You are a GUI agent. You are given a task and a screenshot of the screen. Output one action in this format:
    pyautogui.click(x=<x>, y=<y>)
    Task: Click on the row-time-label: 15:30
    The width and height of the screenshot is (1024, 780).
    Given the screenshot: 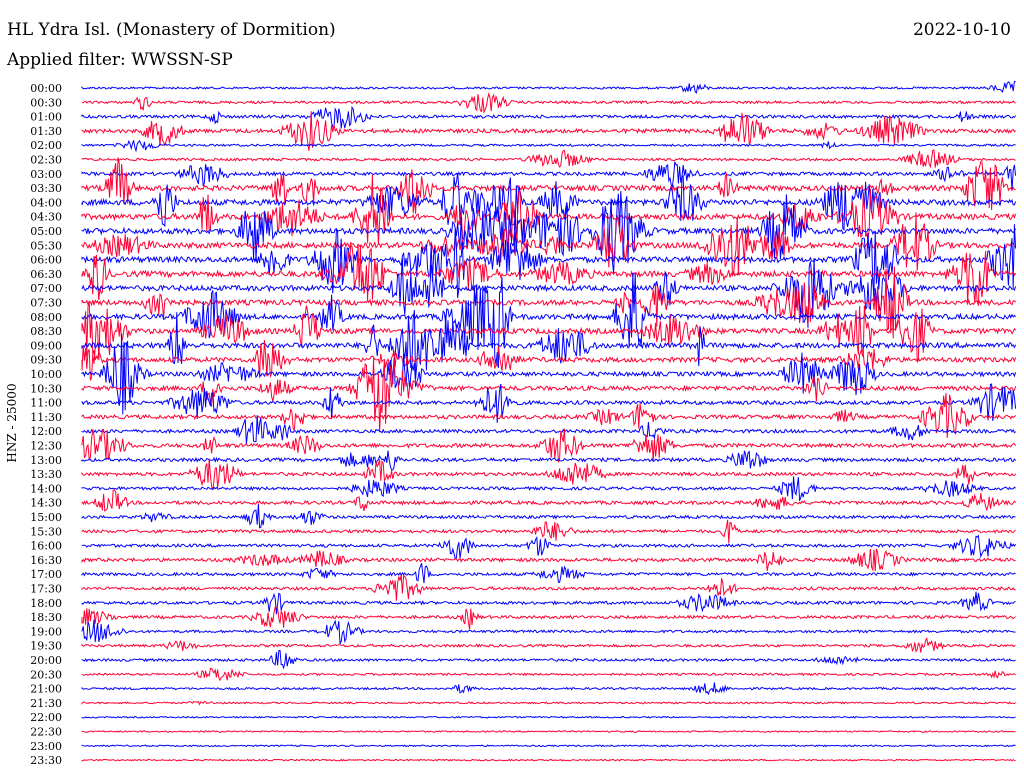 What is the action you would take?
    pyautogui.click(x=46, y=531)
    